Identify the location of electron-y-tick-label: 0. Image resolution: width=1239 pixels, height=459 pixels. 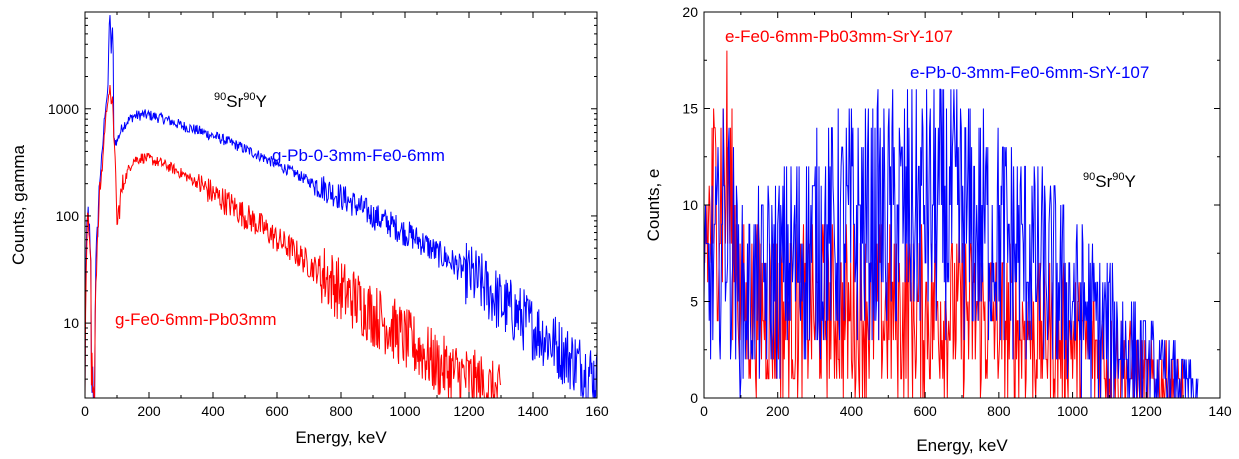
(694, 398).